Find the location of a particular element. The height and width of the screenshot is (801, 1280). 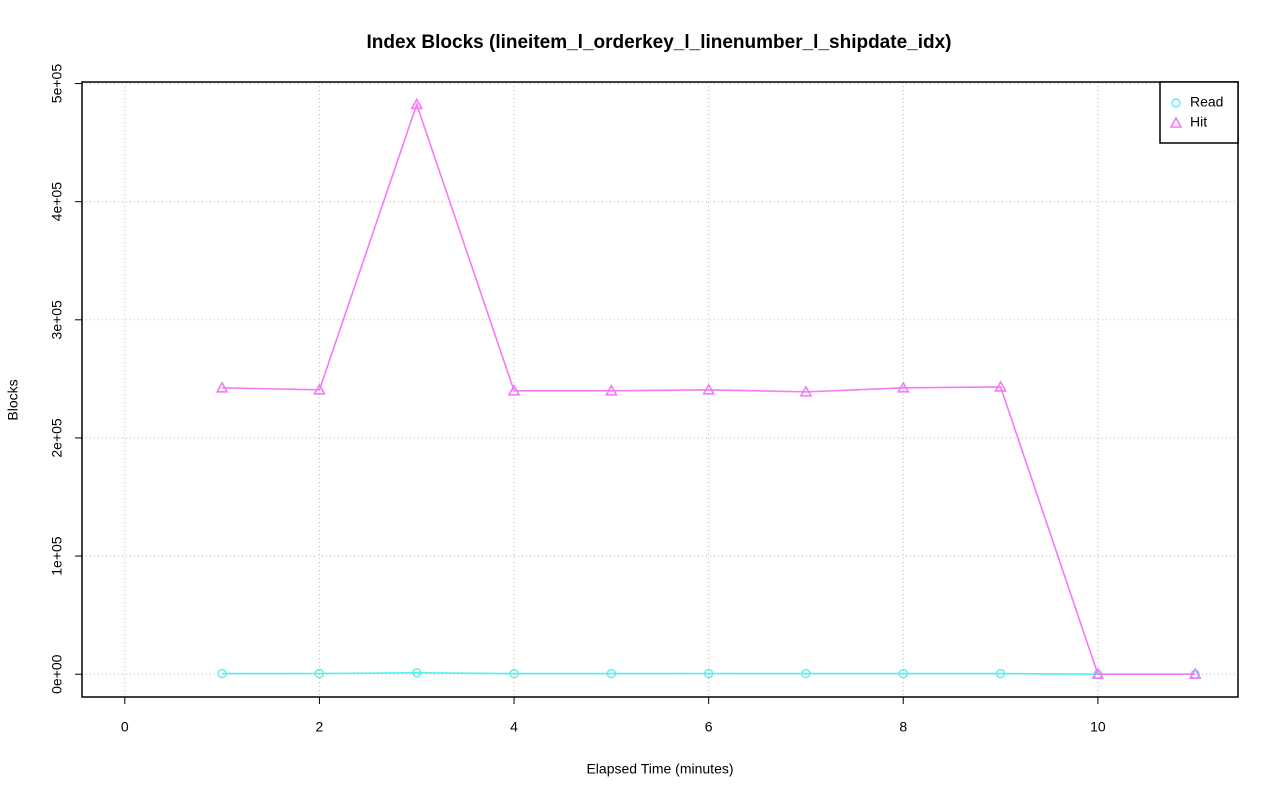

x-tick-label: 10 is located at coordinates (1098, 727).